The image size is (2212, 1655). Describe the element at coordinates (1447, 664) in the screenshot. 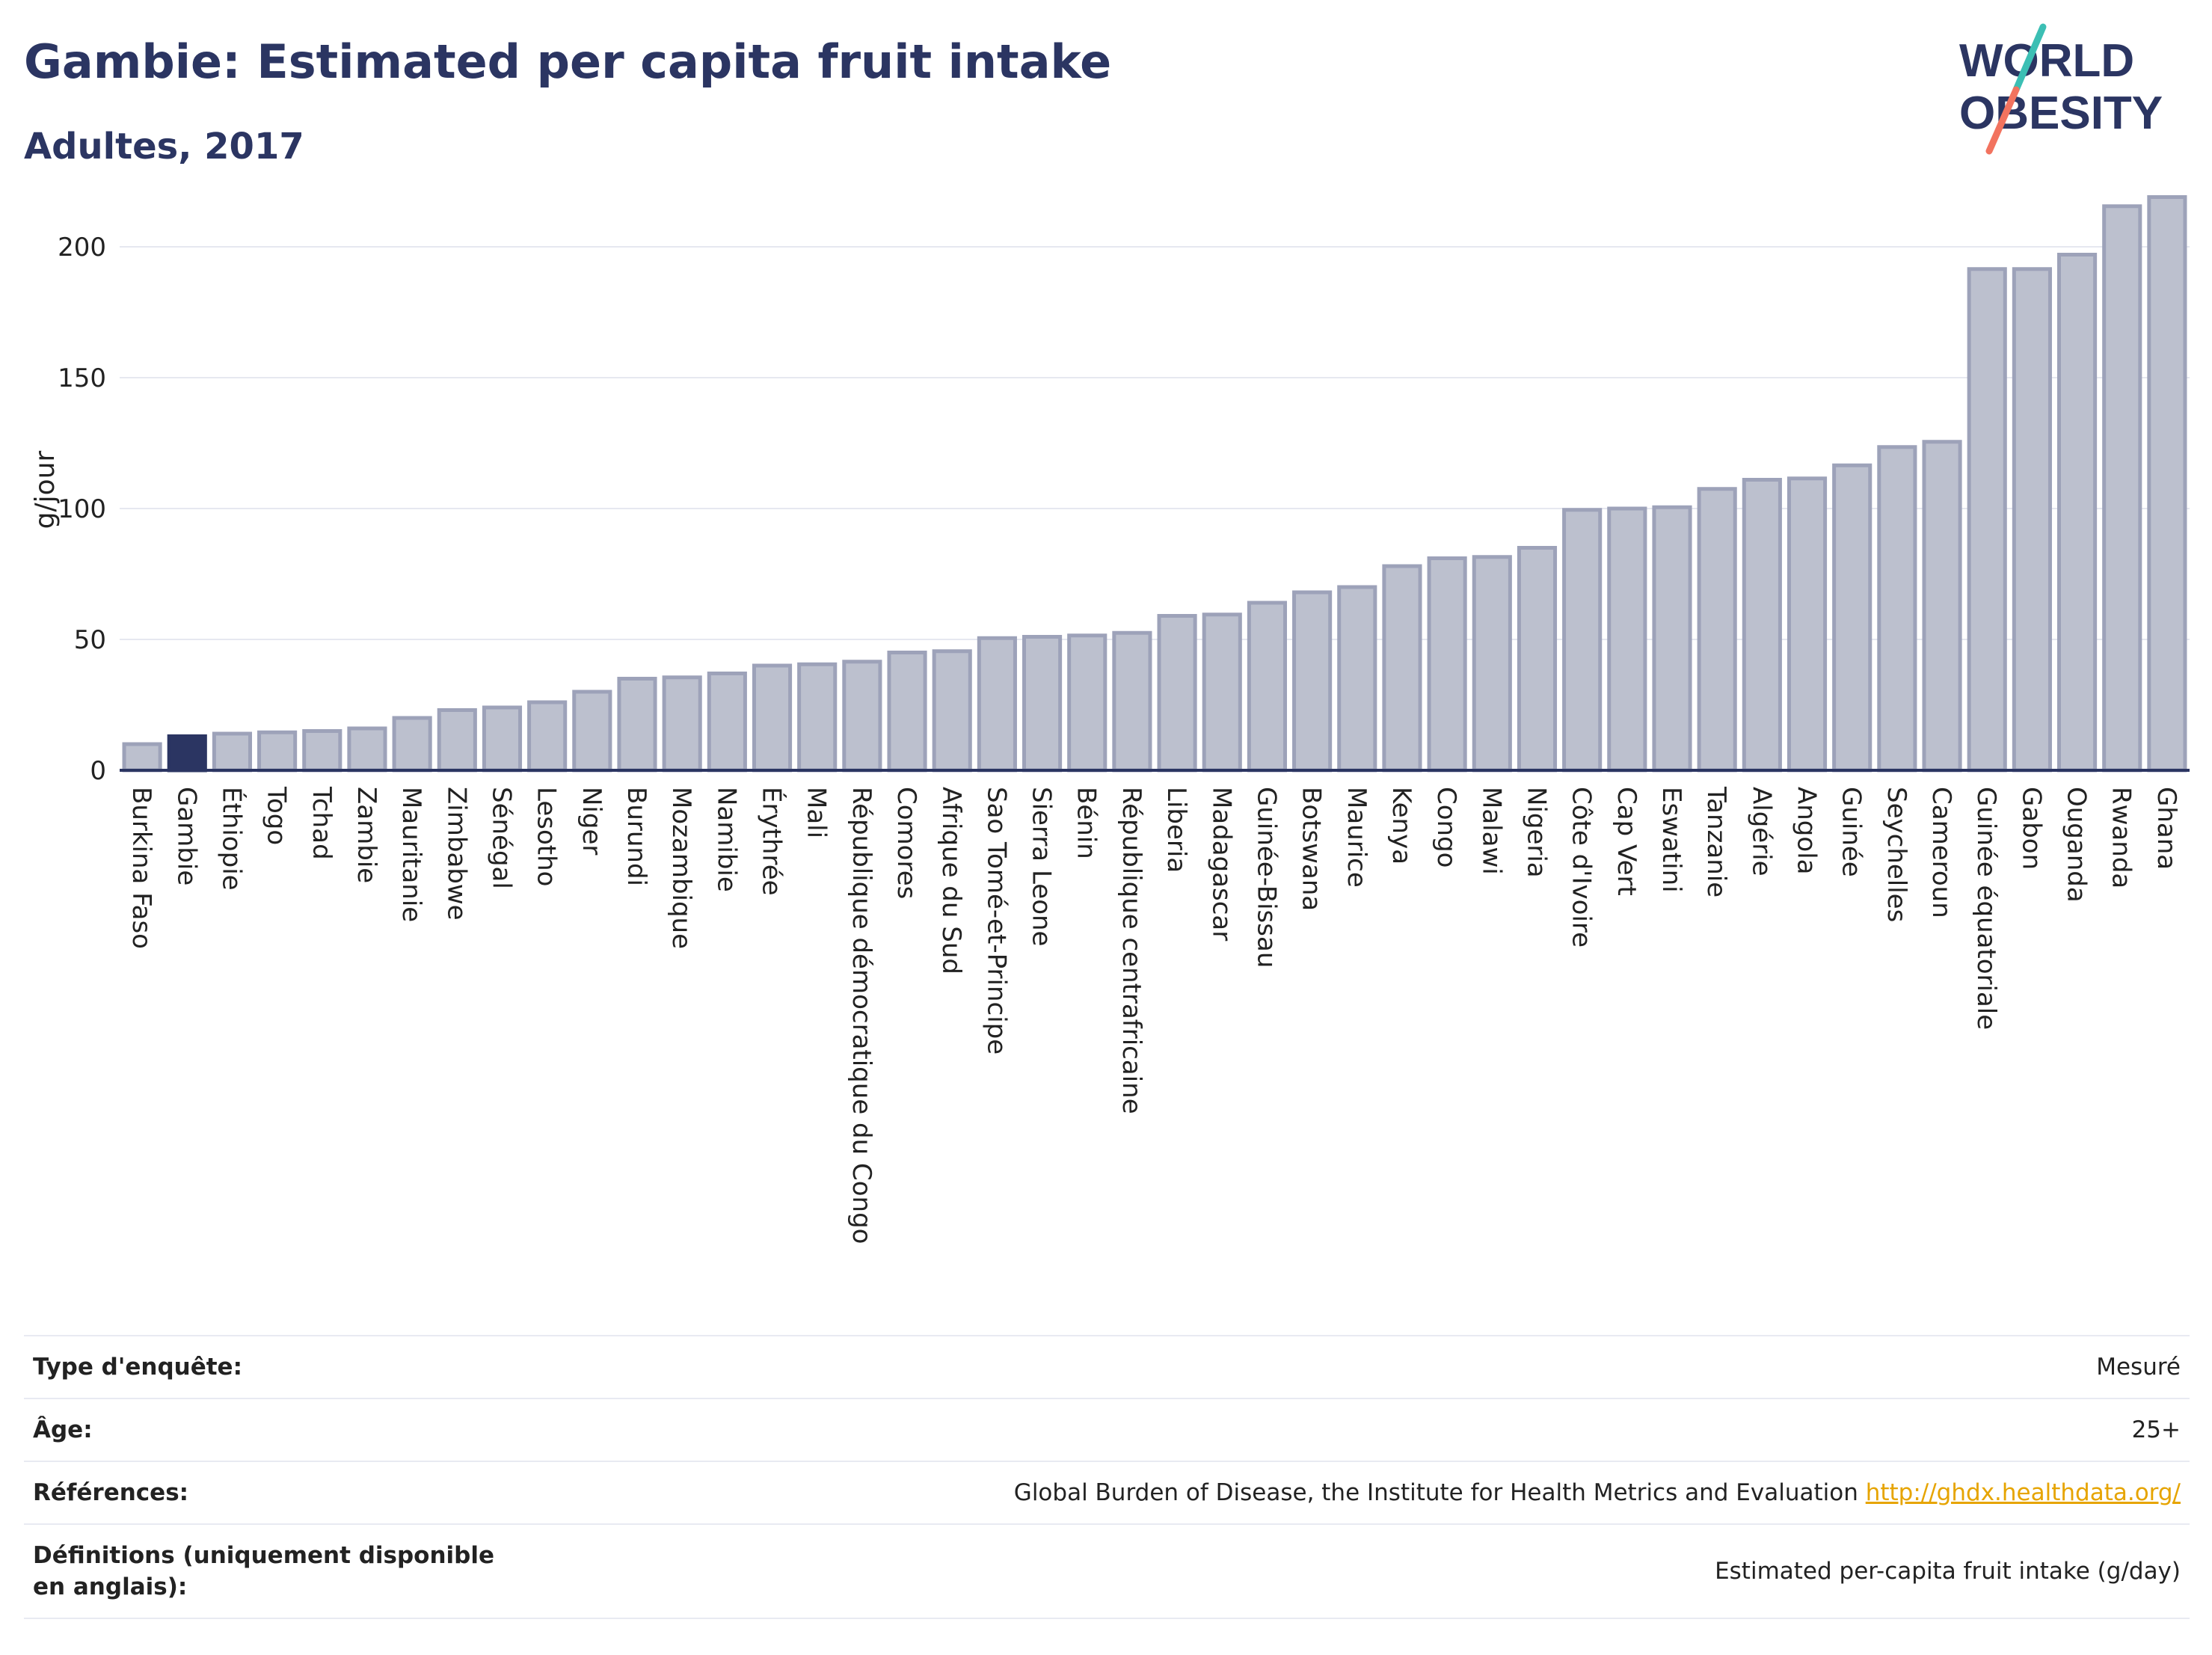

I see `bar-congo` at that location.